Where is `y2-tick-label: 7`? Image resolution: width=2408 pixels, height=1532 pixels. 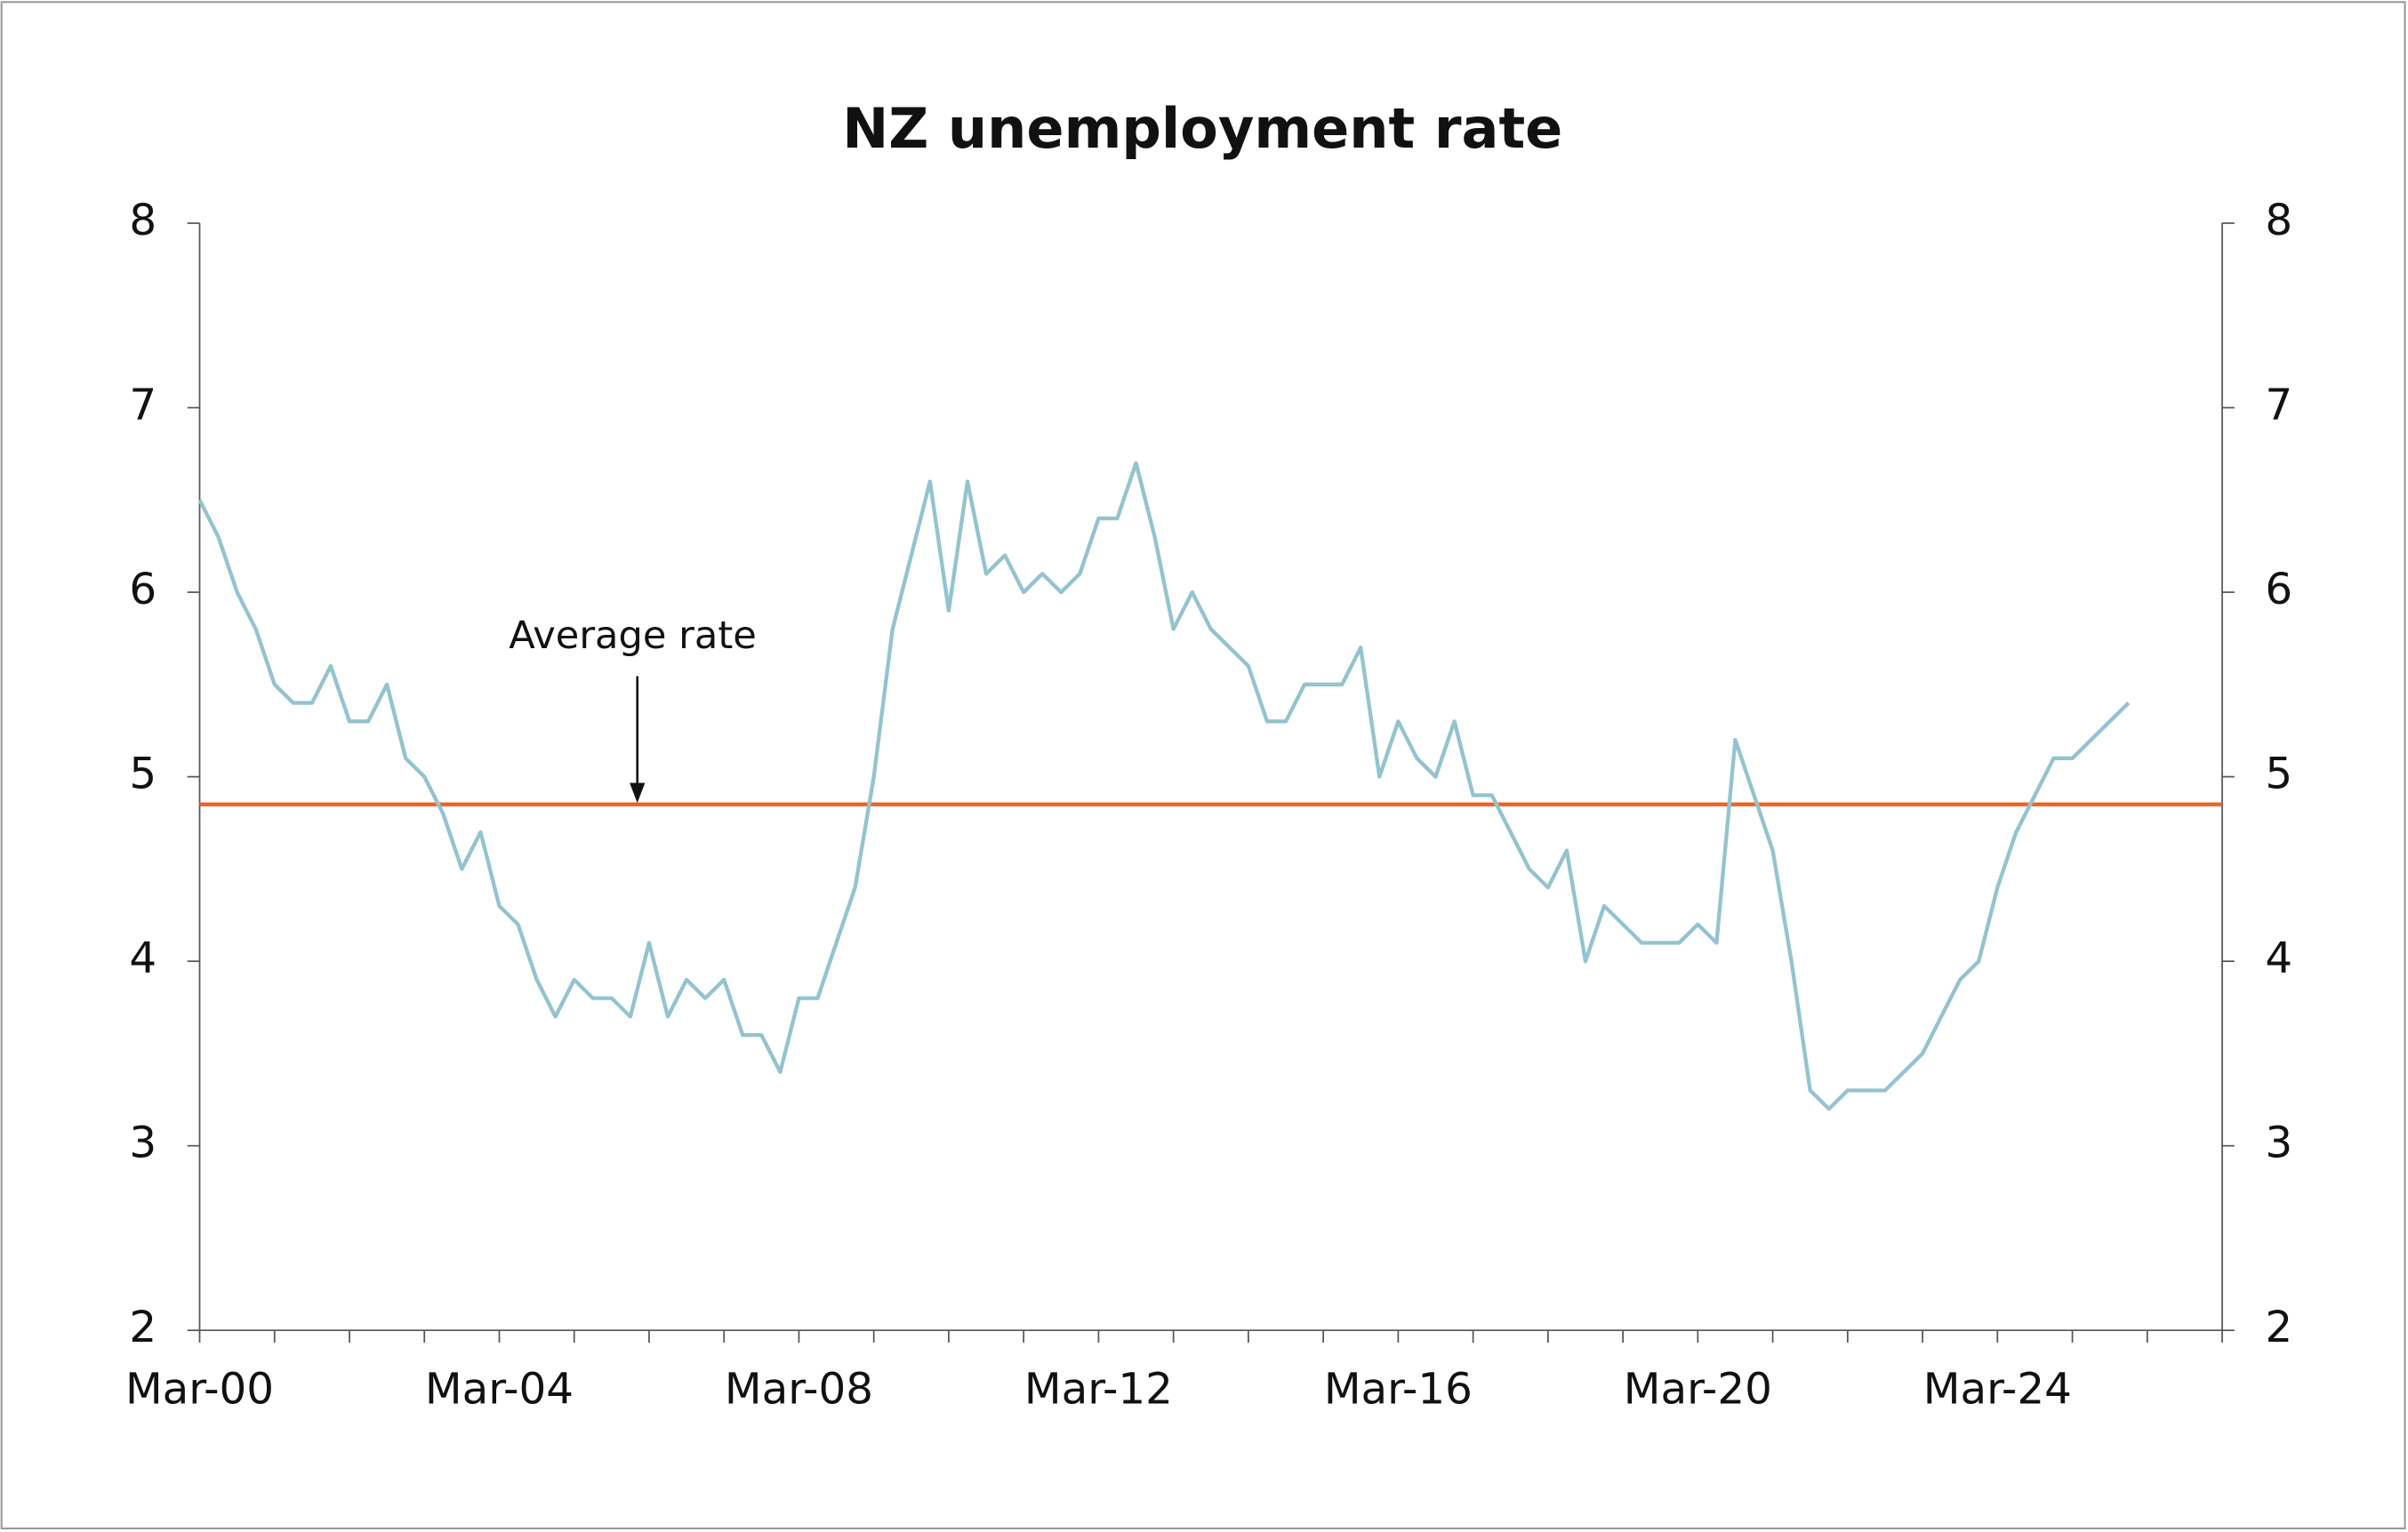 y2-tick-label: 7 is located at coordinates (2279, 405).